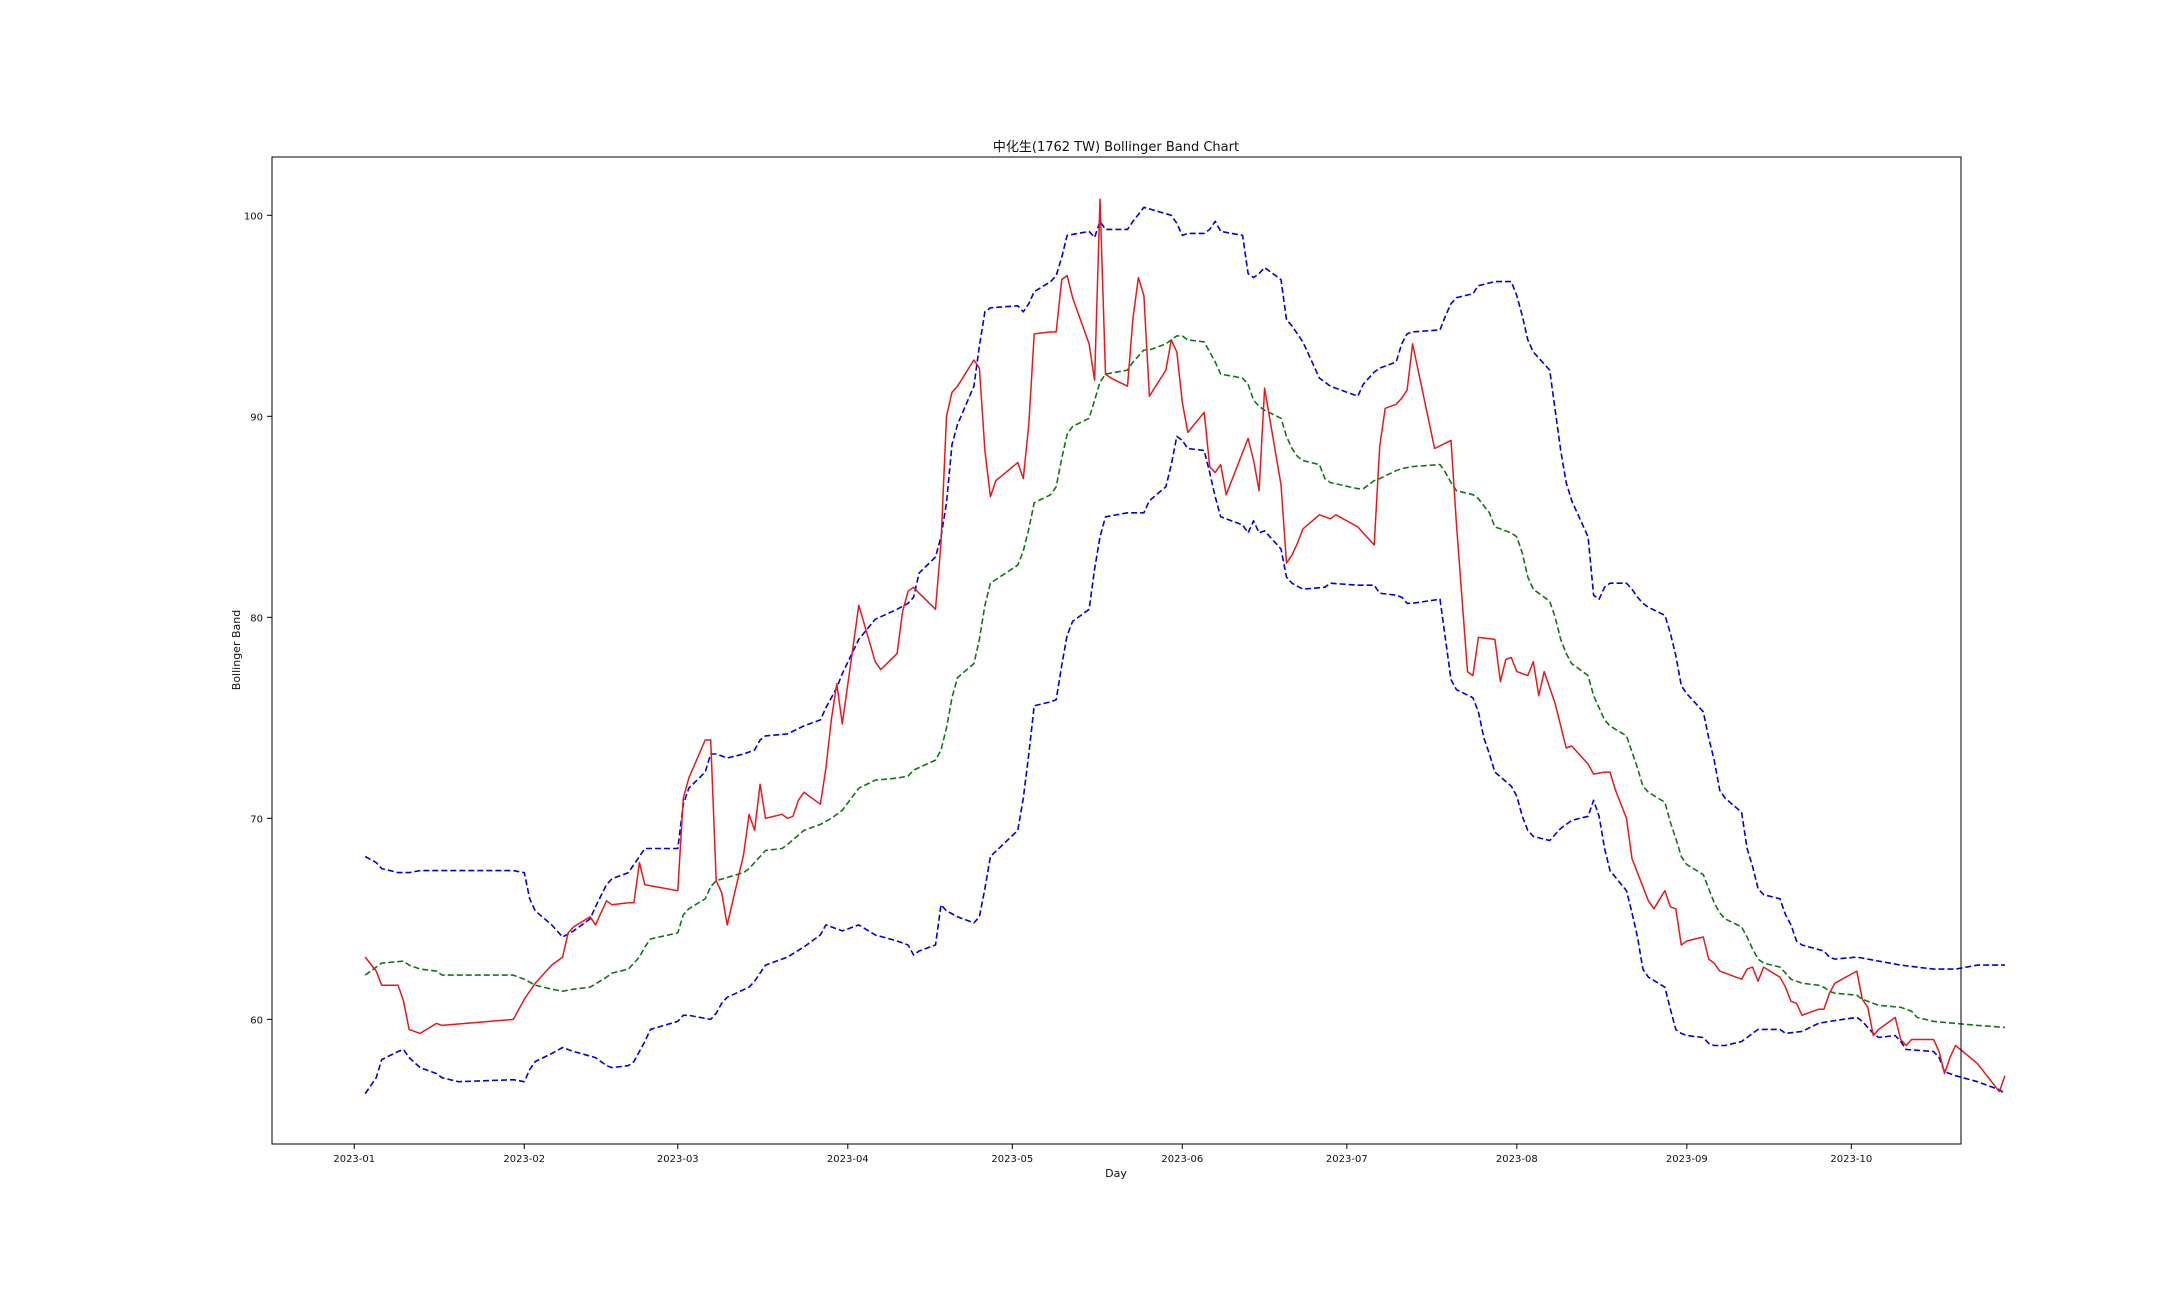 This screenshot has width=2160, height=1300. I want to click on y-tick-label: 70, so click(256, 819).